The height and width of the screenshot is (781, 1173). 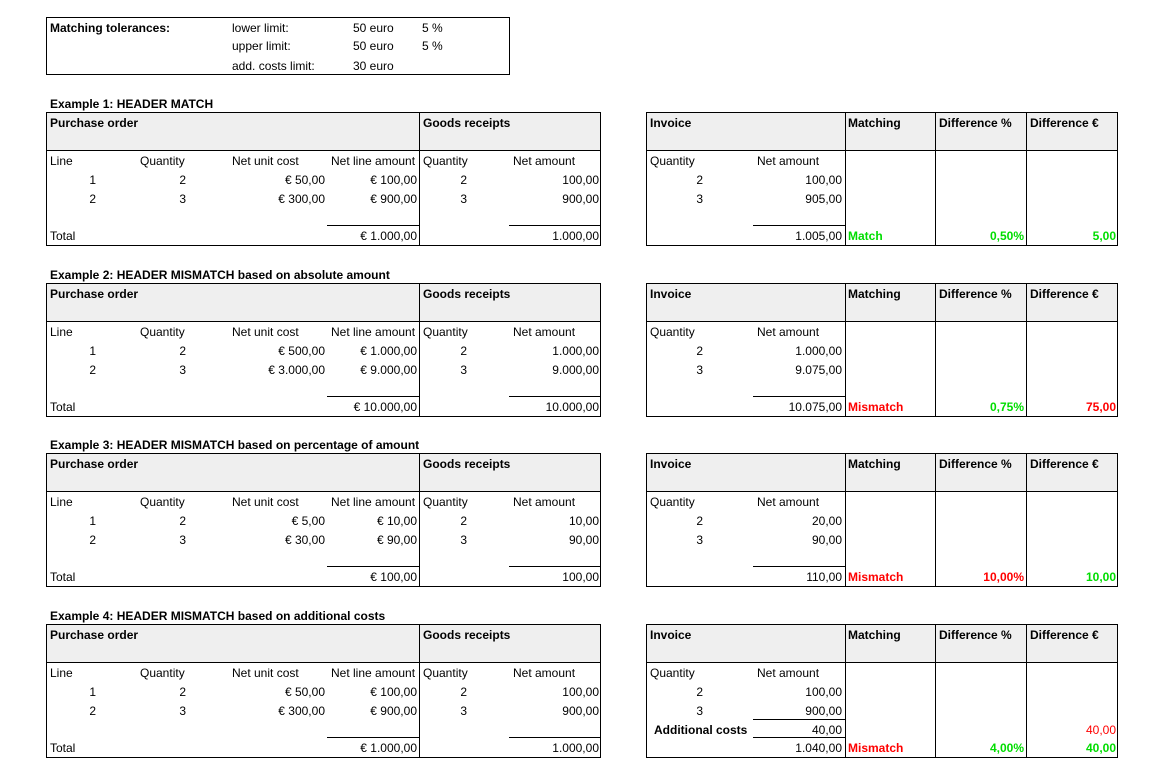 I want to click on po-unit-cost: € 300,00, so click(x=301, y=199).